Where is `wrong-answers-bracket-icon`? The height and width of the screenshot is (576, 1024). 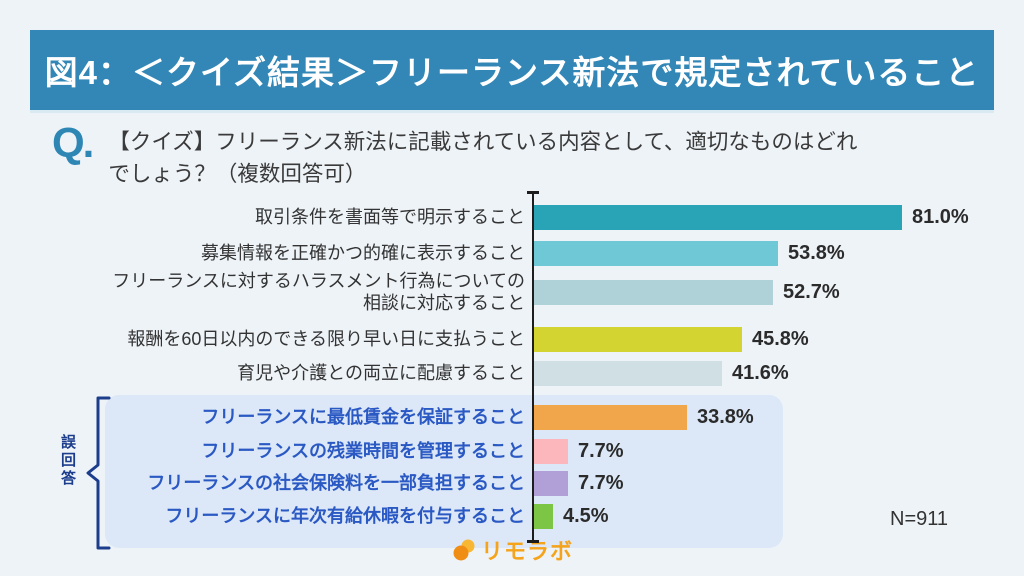 wrong-answers-bracket-icon is located at coordinates (98, 473).